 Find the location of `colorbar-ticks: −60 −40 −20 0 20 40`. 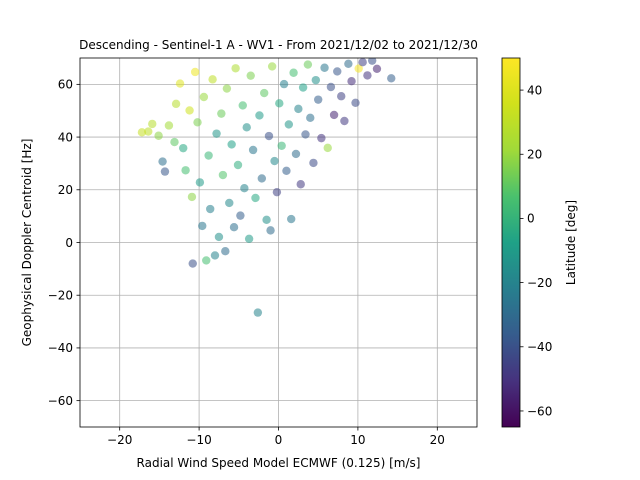

colorbar-ticks: −60 −40 −20 0 20 40 is located at coordinates (536, 250).